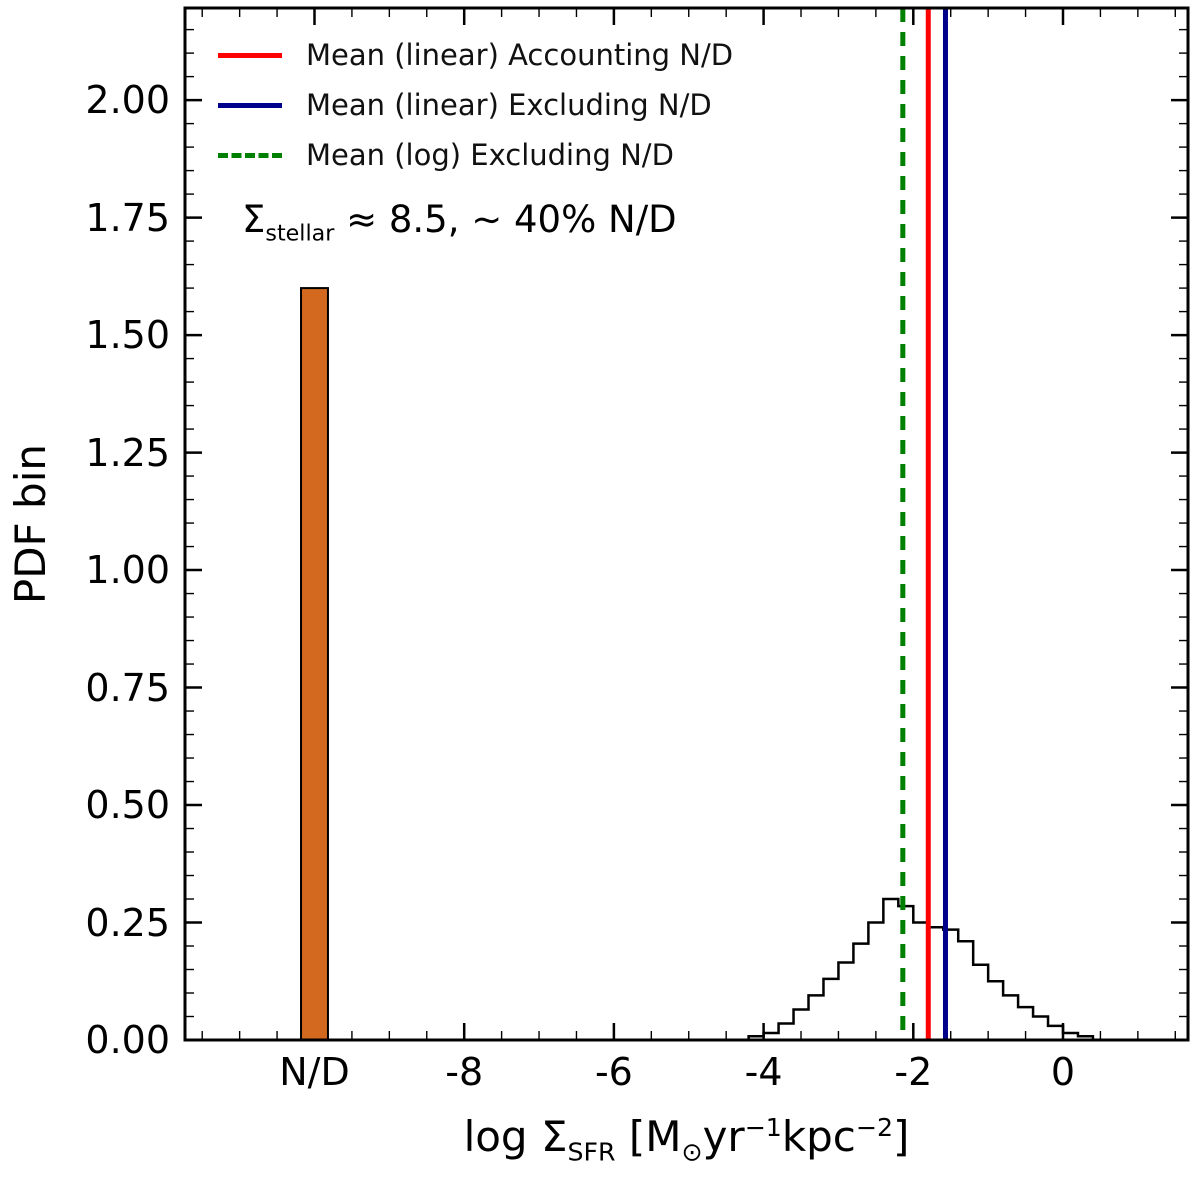  I want to click on y-tick-label: 1.50, so click(127, 335).